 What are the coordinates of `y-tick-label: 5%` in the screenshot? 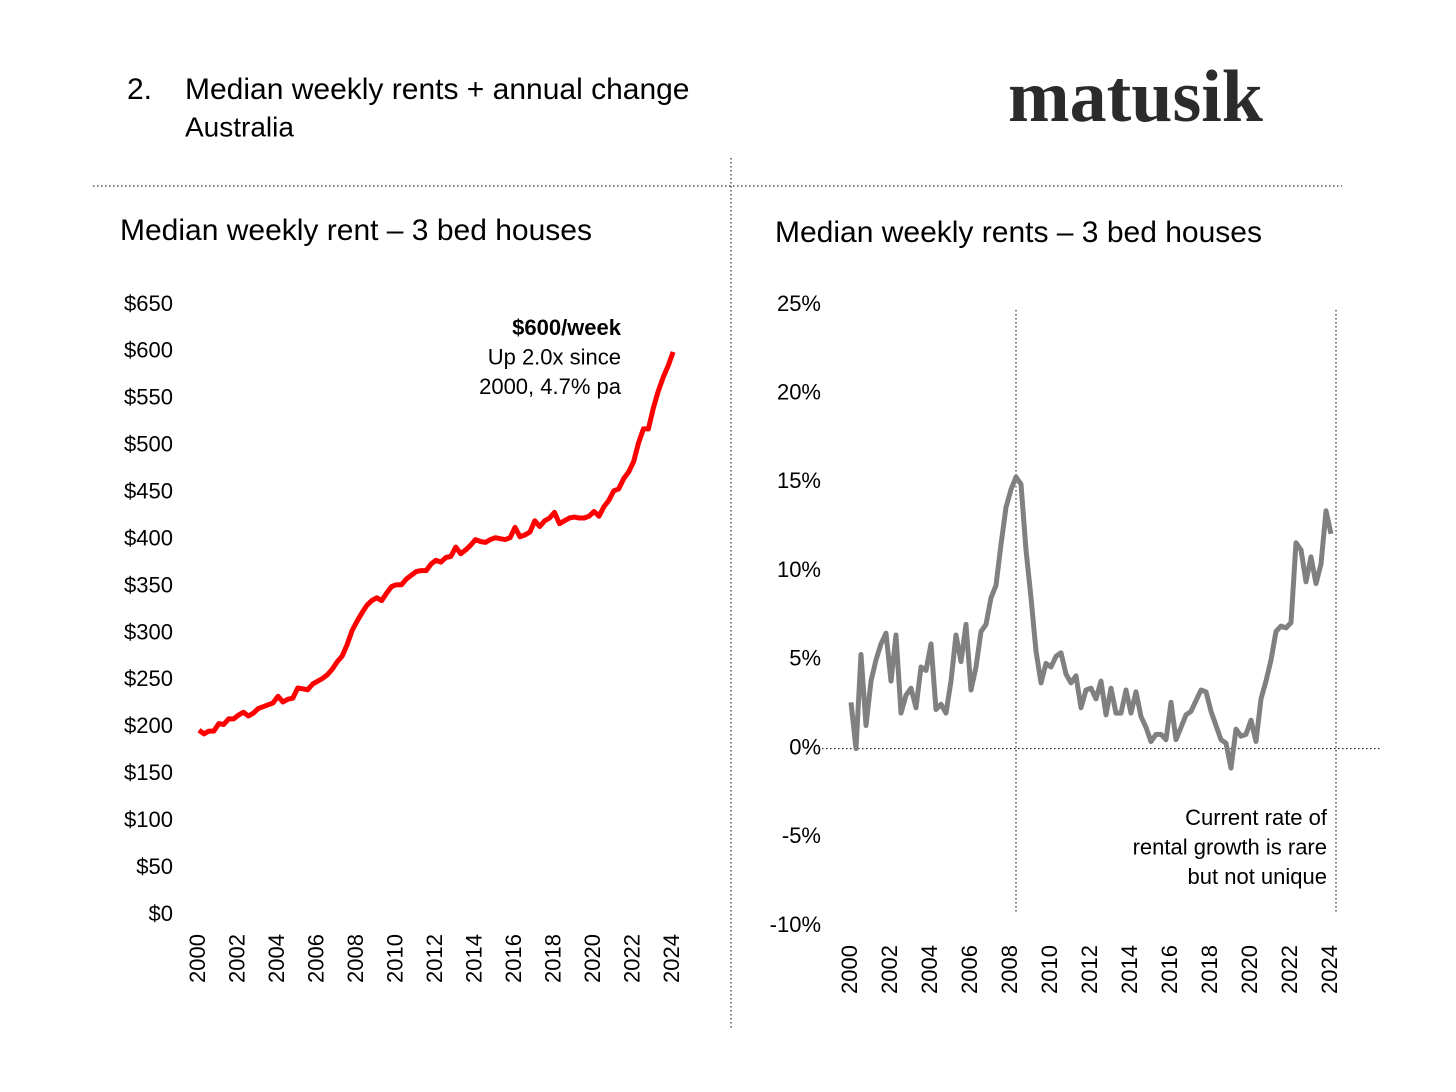 It's located at (805, 658).